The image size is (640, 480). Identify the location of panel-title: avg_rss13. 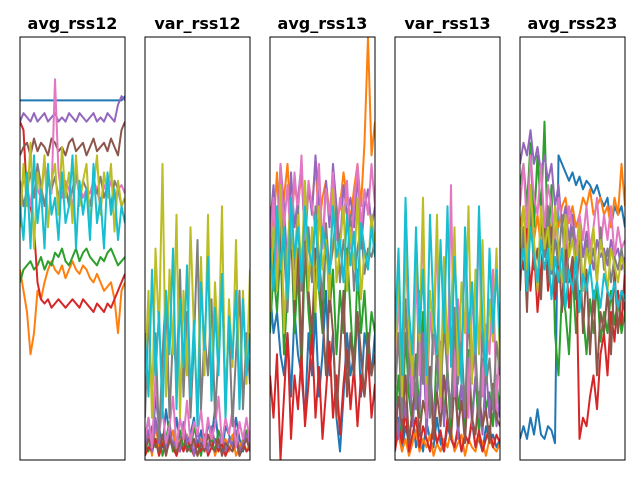
(323, 23).